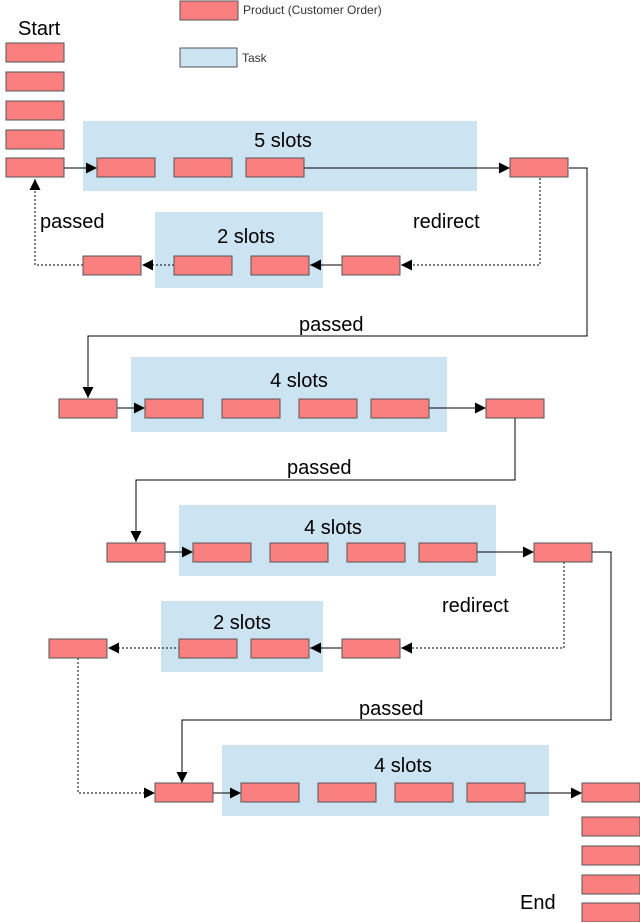  Describe the element at coordinates (312, 10) in the screenshot. I see `legend-product-label: Product (Customer Order)` at that location.